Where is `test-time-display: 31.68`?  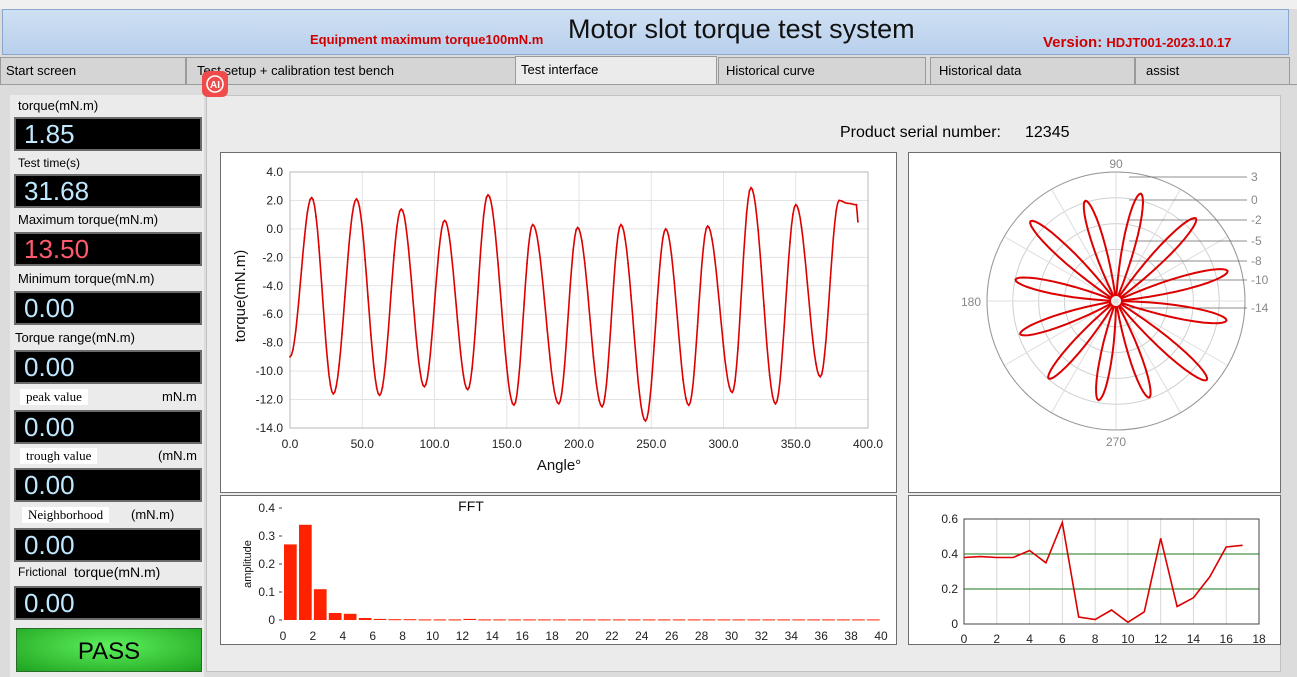
test-time-display: 31.68 is located at coordinates (108, 191).